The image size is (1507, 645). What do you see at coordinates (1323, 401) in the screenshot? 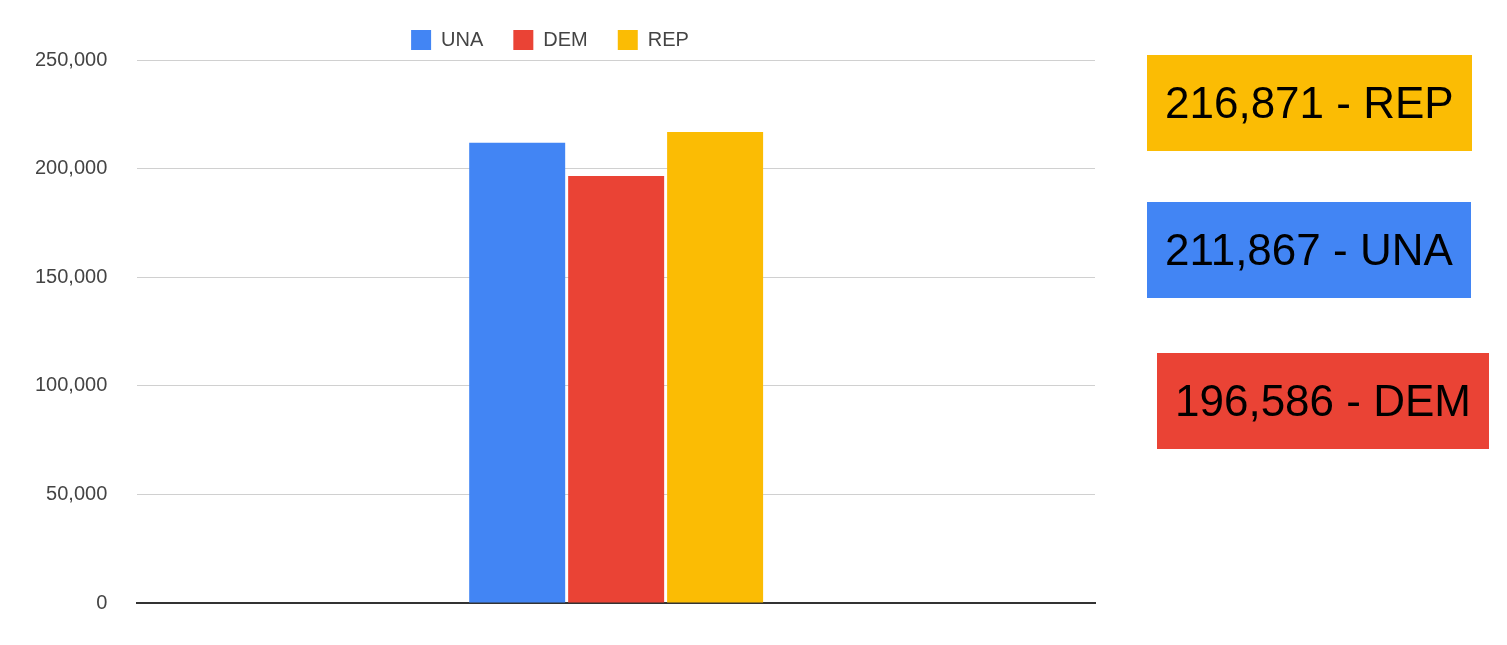
I see `text: 196,586 - DEM` at bounding box center [1323, 401].